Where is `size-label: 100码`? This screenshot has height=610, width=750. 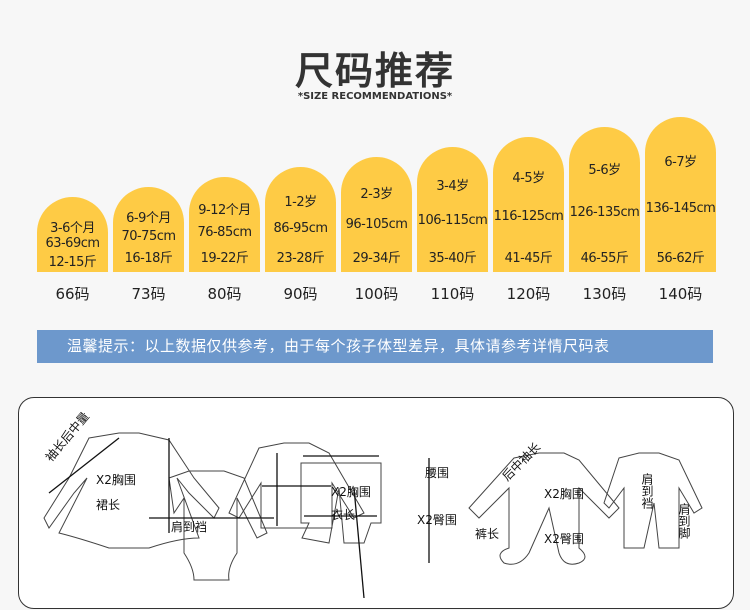
size-label: 100码 is located at coordinates (376, 294).